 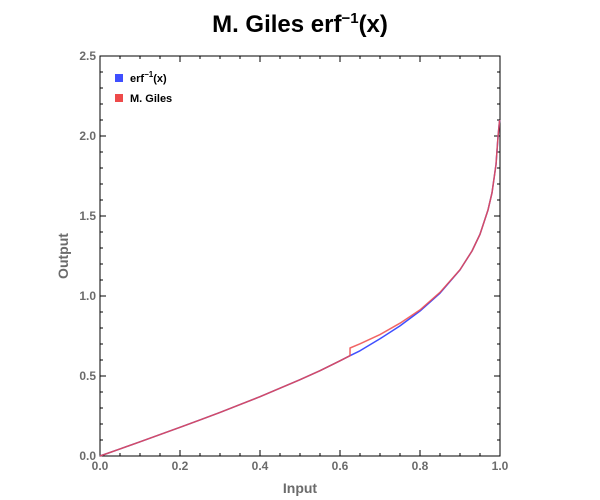 I want to click on x-tick-label: 0.4, so click(x=260, y=466).